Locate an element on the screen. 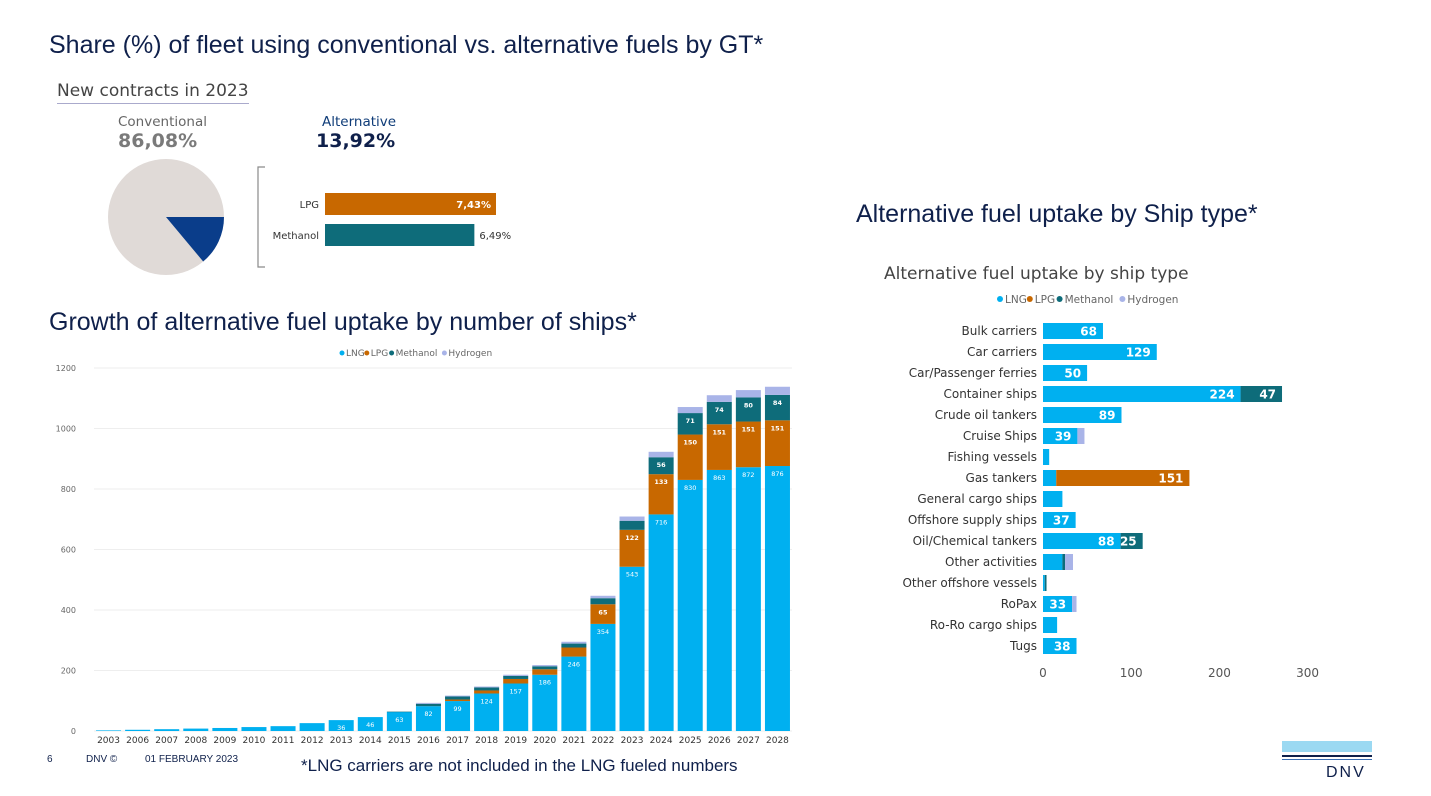 This screenshot has width=1431, height=796. y-tick-label: 1000 is located at coordinates (66, 429).